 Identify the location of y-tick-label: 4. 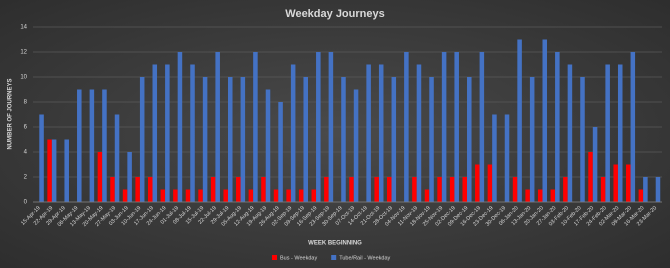
(26, 153).